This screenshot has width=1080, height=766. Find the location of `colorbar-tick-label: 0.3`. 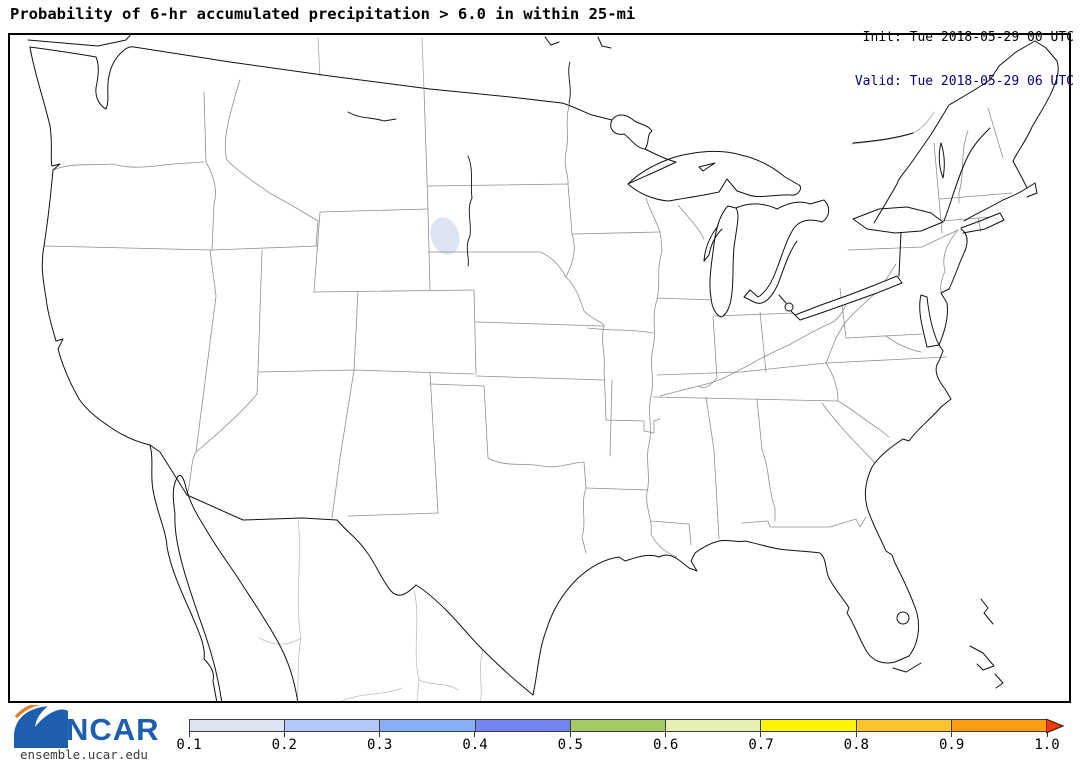

colorbar-tick-label: 0.3 is located at coordinates (380, 745).